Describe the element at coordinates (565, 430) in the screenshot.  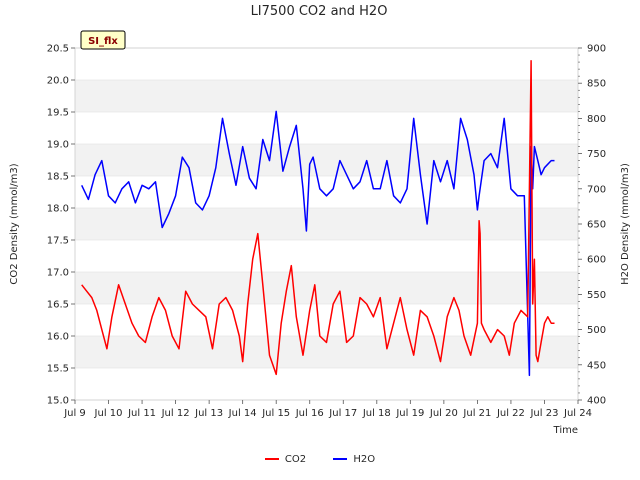
I see `x-axis-label: Time` at that location.